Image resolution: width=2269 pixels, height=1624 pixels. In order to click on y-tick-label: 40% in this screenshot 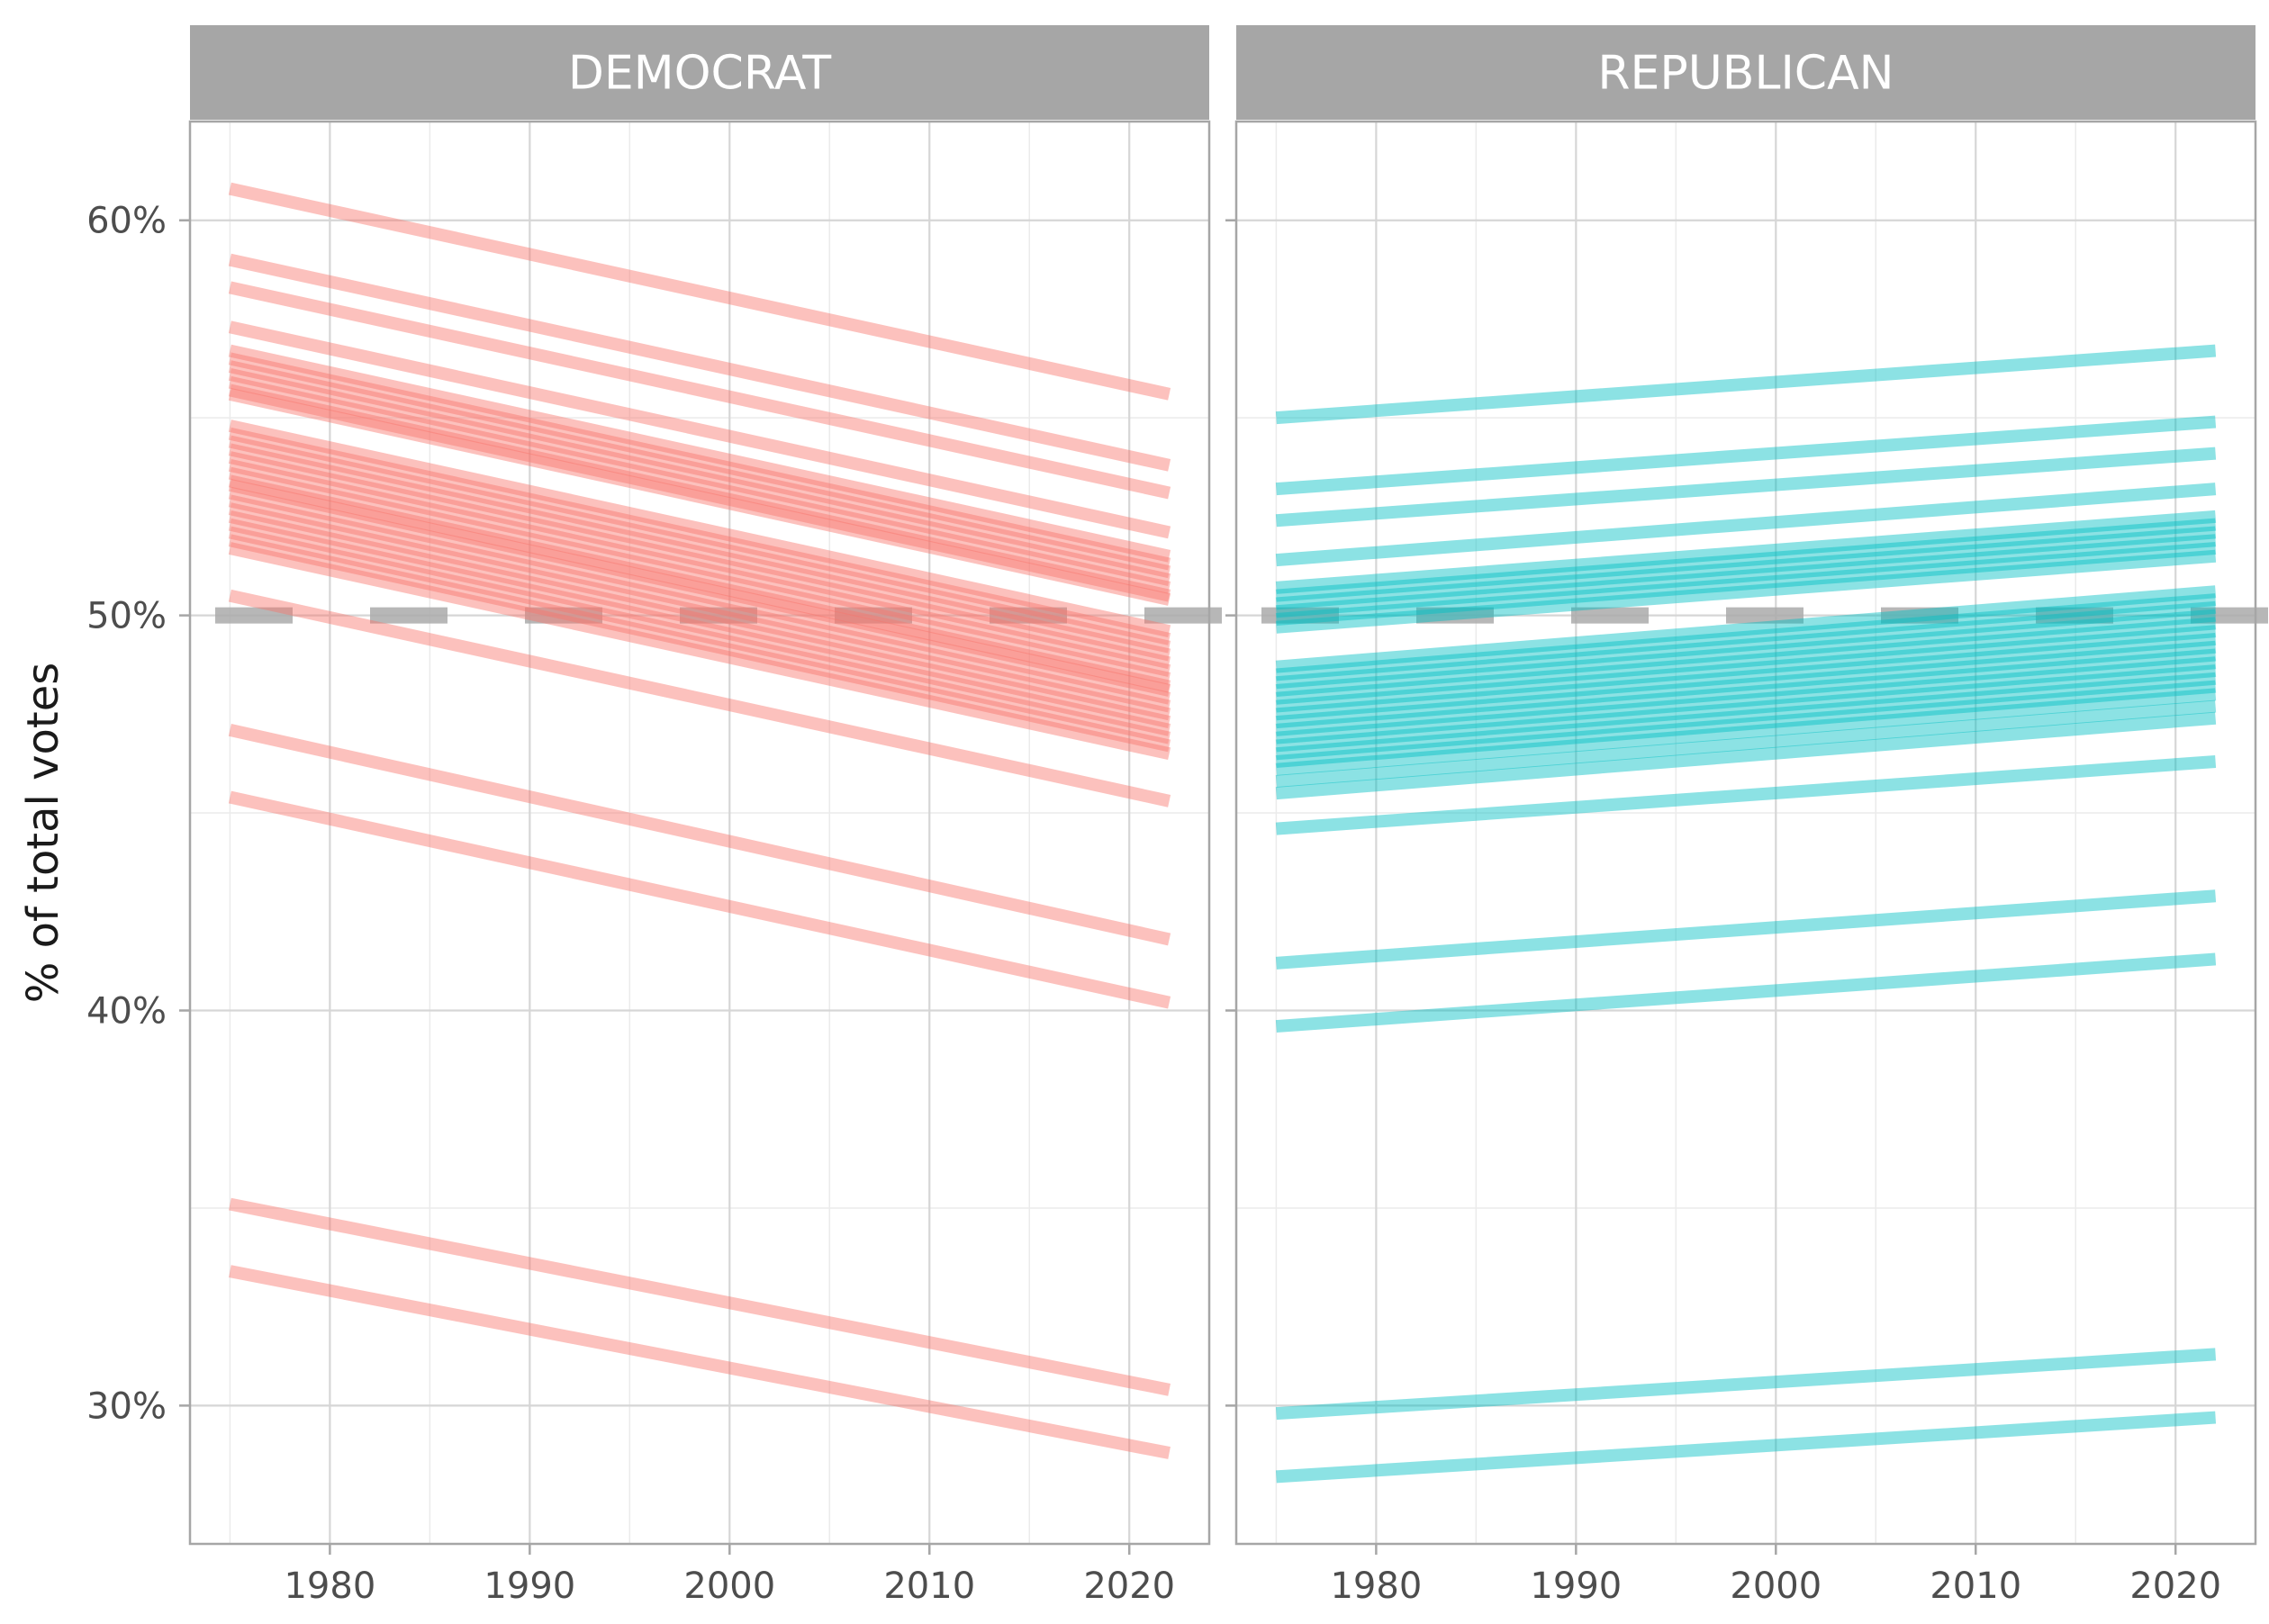, I will do `click(126, 1012)`.